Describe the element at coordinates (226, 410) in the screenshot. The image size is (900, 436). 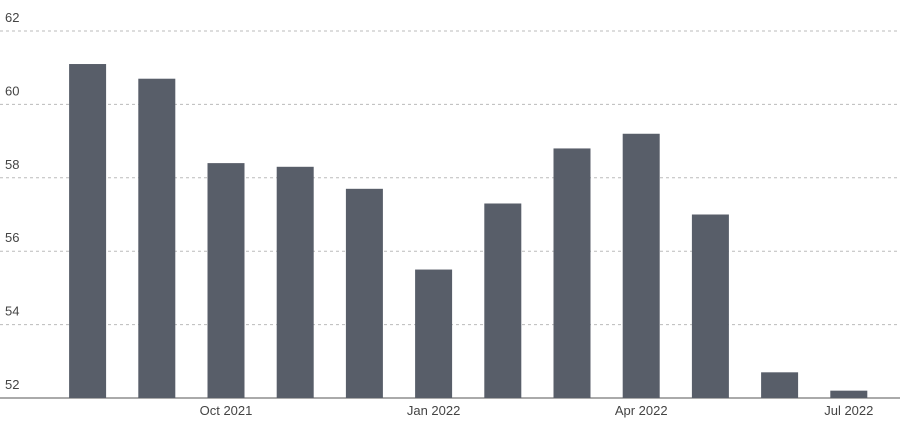
I see `x-tick-label: Oct 2021` at that location.